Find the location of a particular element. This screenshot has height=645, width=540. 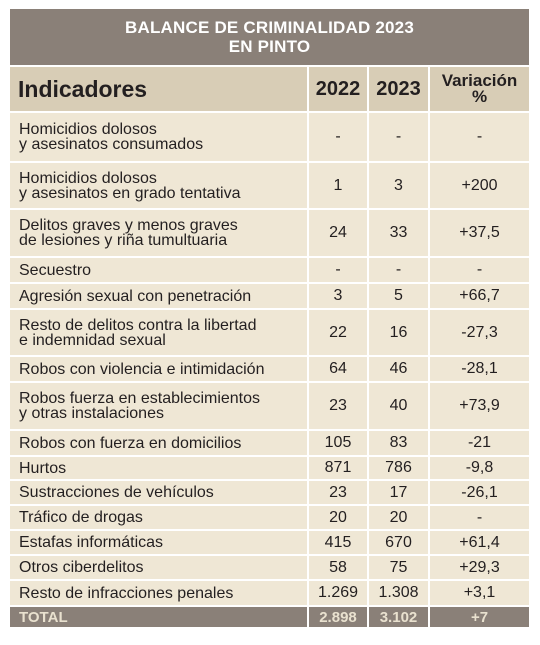

table-row: Sustracciones de vehículos 23 17 -26,1 is located at coordinates (269, 491).